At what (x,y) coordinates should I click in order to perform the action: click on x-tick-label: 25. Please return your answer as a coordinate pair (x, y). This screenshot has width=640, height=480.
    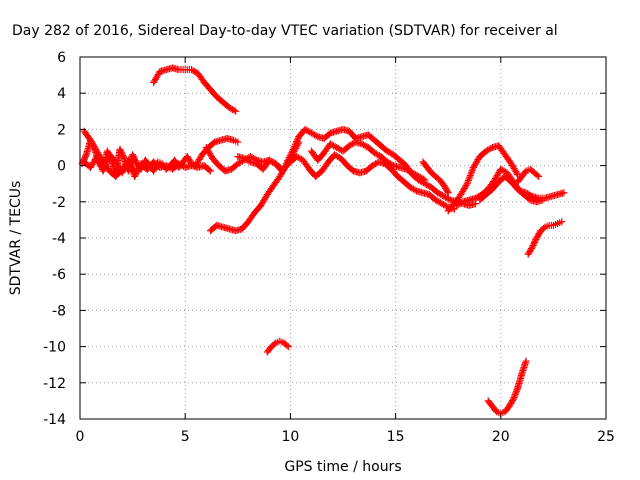
    Looking at the image, I should click on (606, 437).